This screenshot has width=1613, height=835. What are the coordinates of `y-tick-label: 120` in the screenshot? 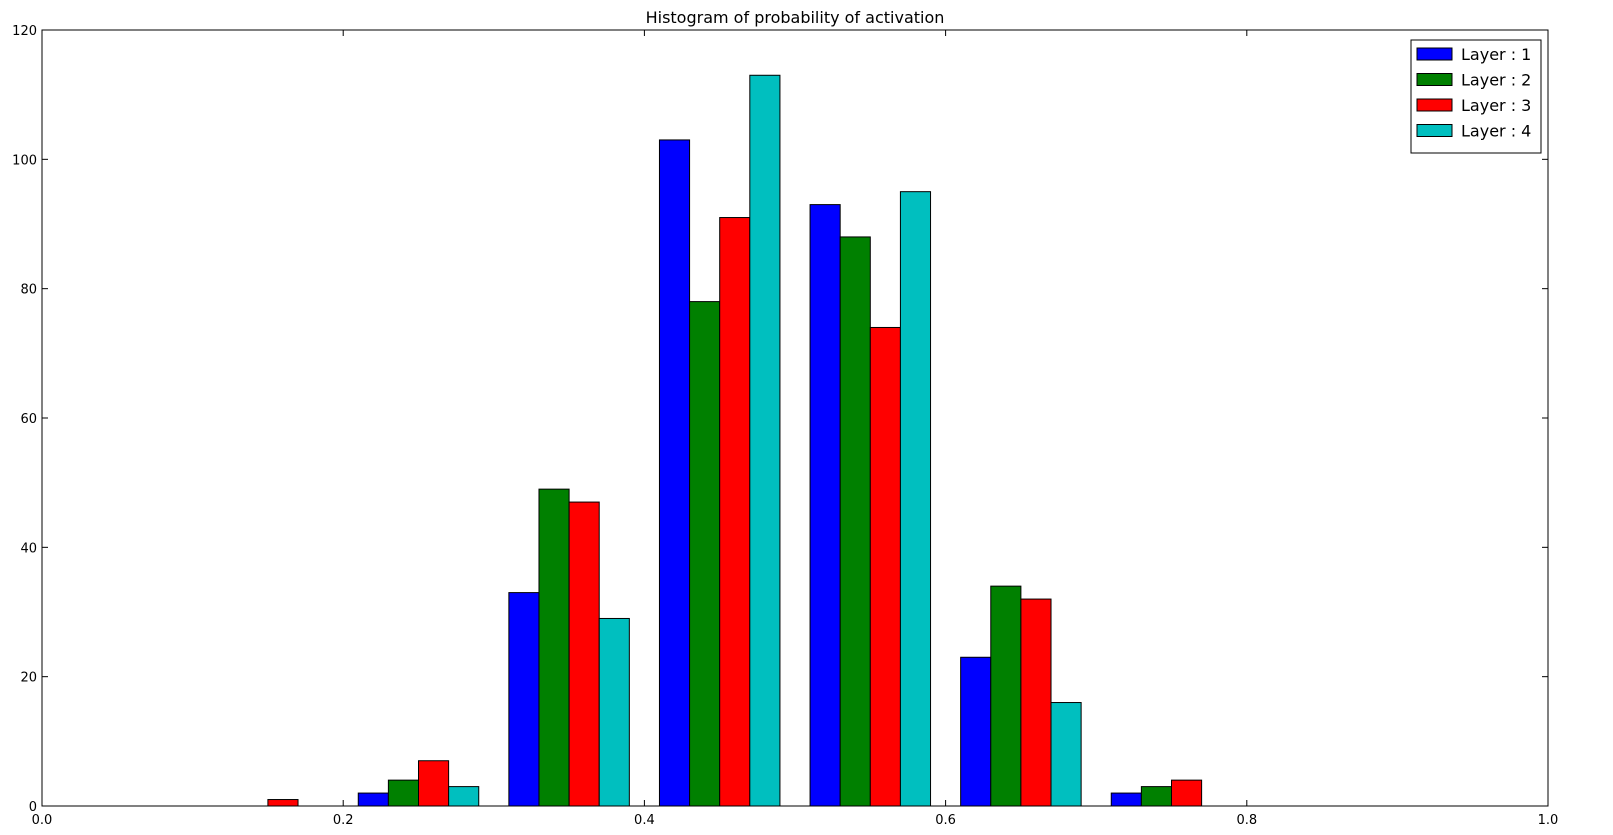 It's located at (24, 31).